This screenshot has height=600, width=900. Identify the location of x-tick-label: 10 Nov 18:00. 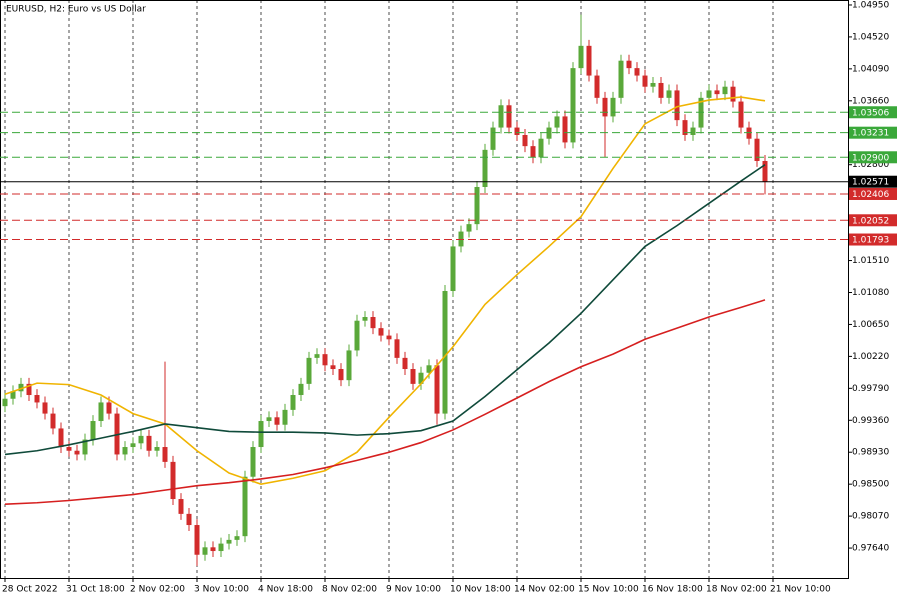
(480, 590).